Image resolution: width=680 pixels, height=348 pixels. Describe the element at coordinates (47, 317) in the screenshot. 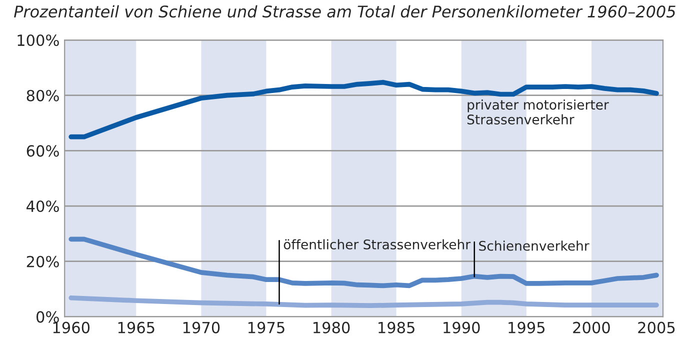

I see `y-tick-label: 0%` at that location.